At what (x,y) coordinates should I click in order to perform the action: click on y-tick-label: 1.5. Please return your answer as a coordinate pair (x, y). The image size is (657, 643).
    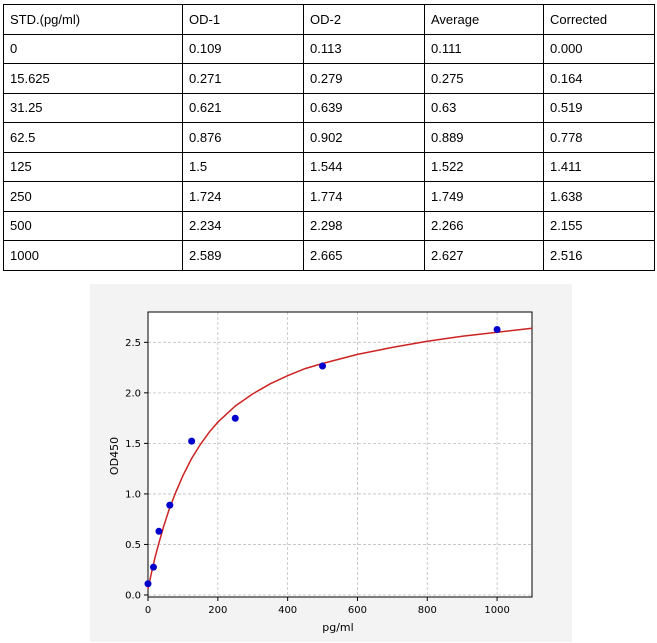
    Looking at the image, I should click on (133, 444).